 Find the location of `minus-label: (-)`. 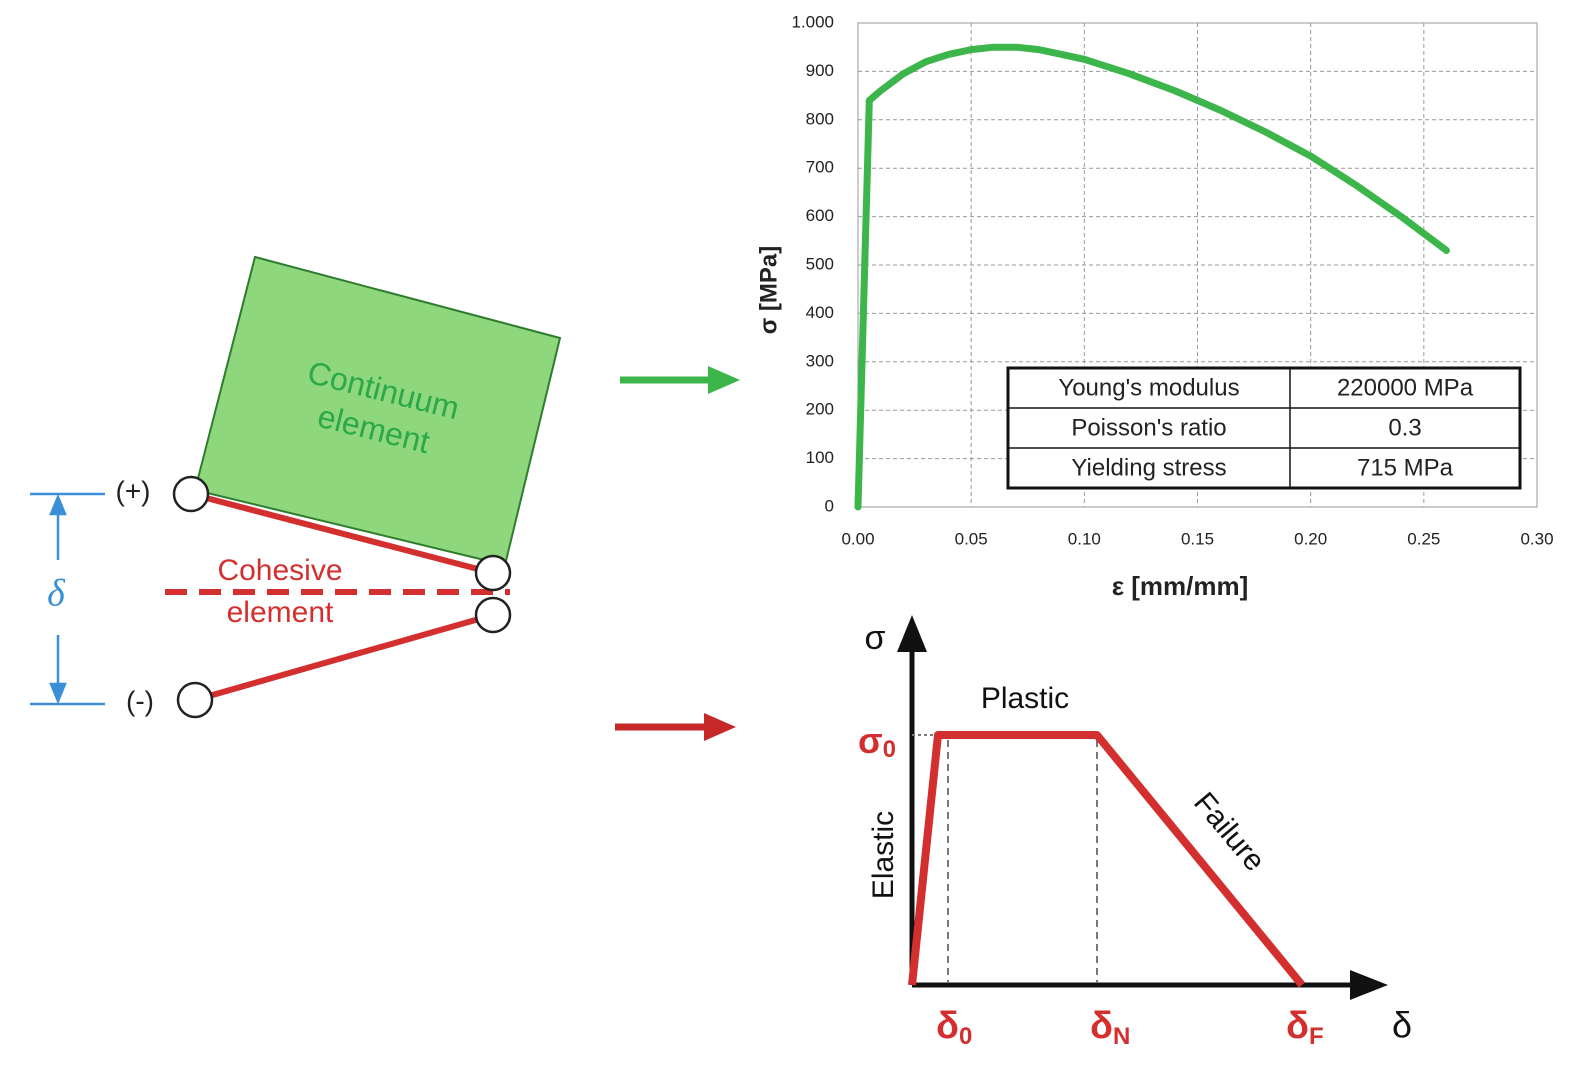

minus-label: (-) is located at coordinates (140, 700).